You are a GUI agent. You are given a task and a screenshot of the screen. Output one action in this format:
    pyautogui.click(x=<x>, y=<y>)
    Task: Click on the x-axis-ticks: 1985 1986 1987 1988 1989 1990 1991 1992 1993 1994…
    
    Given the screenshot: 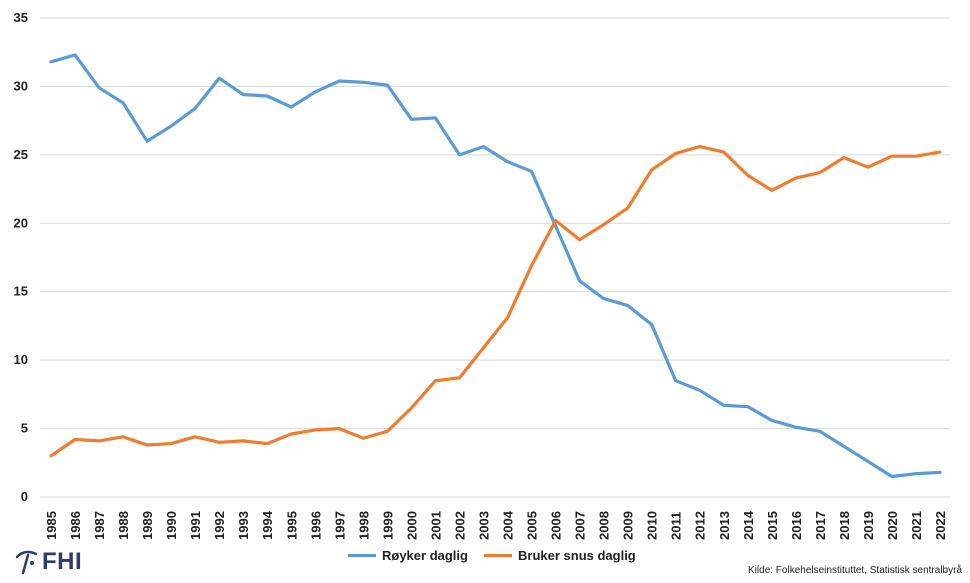 What is the action you would take?
    pyautogui.click(x=496, y=525)
    